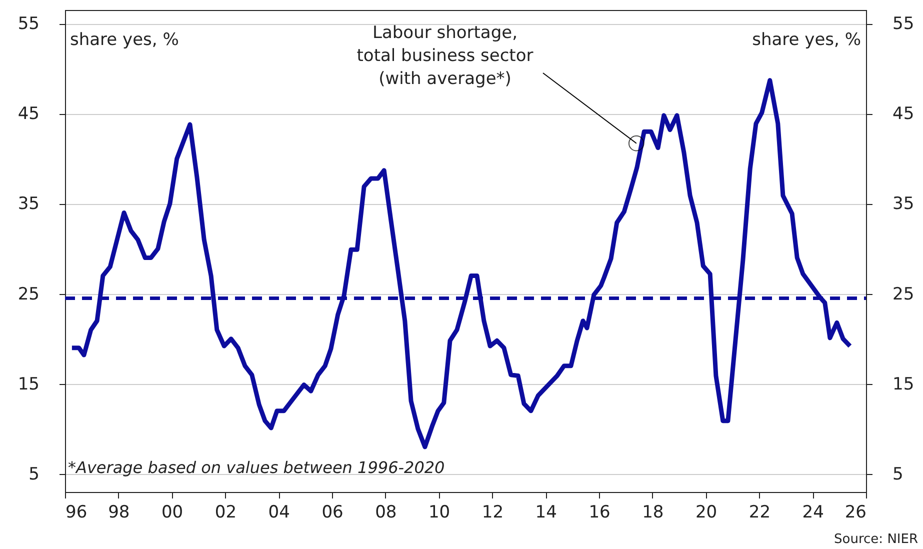 Image resolution: width=923 pixels, height=549 pixels. Describe the element at coordinates (124, 40) in the screenshot. I see `y-axis-title: share yes, %` at that location.